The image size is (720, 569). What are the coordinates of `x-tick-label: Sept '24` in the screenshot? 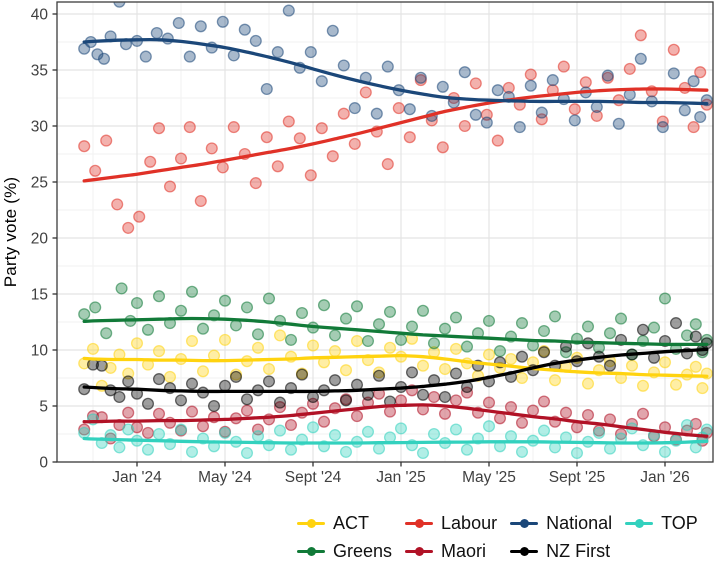 It's located at (313, 477).